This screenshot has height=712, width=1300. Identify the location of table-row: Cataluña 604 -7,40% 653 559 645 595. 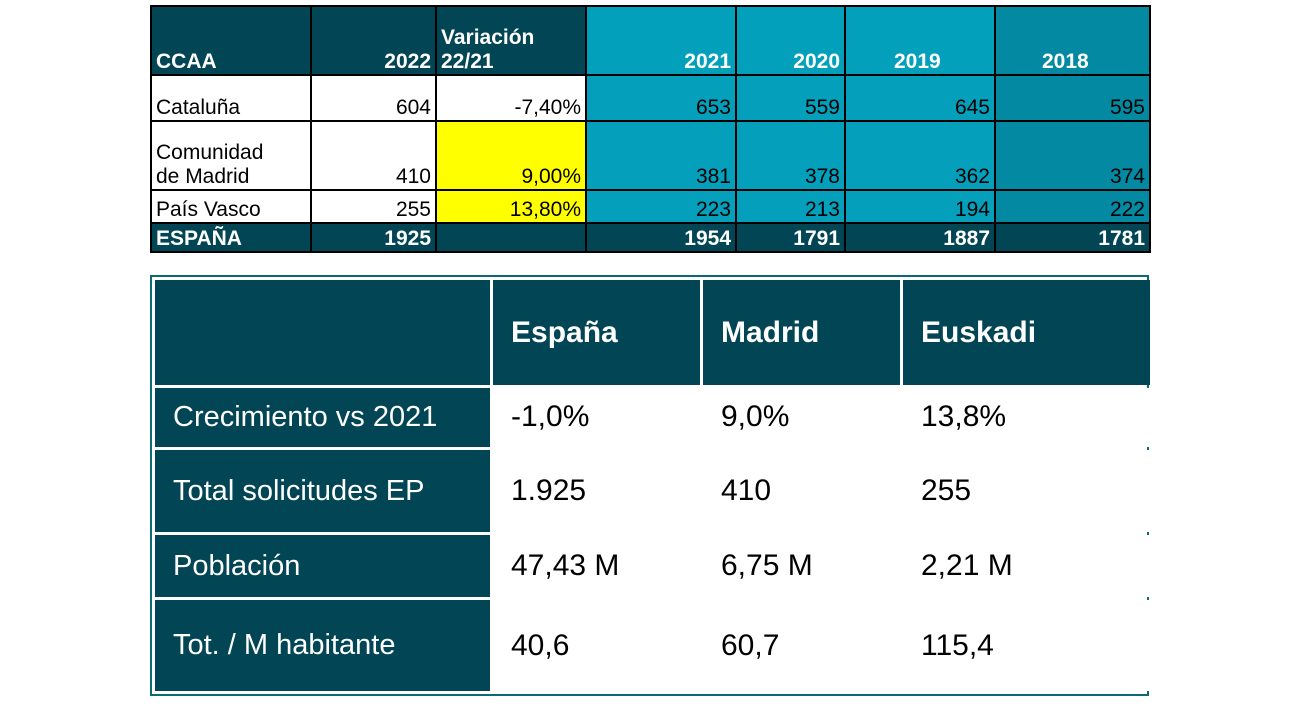
(650, 97).